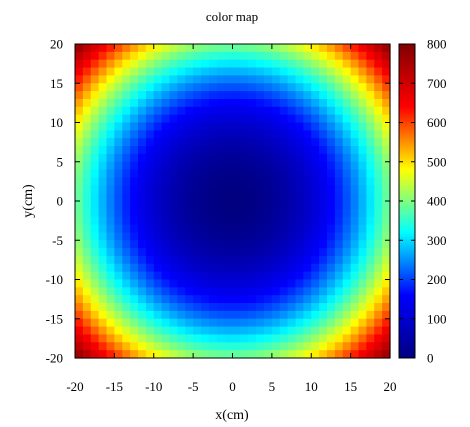 The width and height of the screenshot is (470, 427). I want to click on x-tick-label: 15, so click(350, 386).